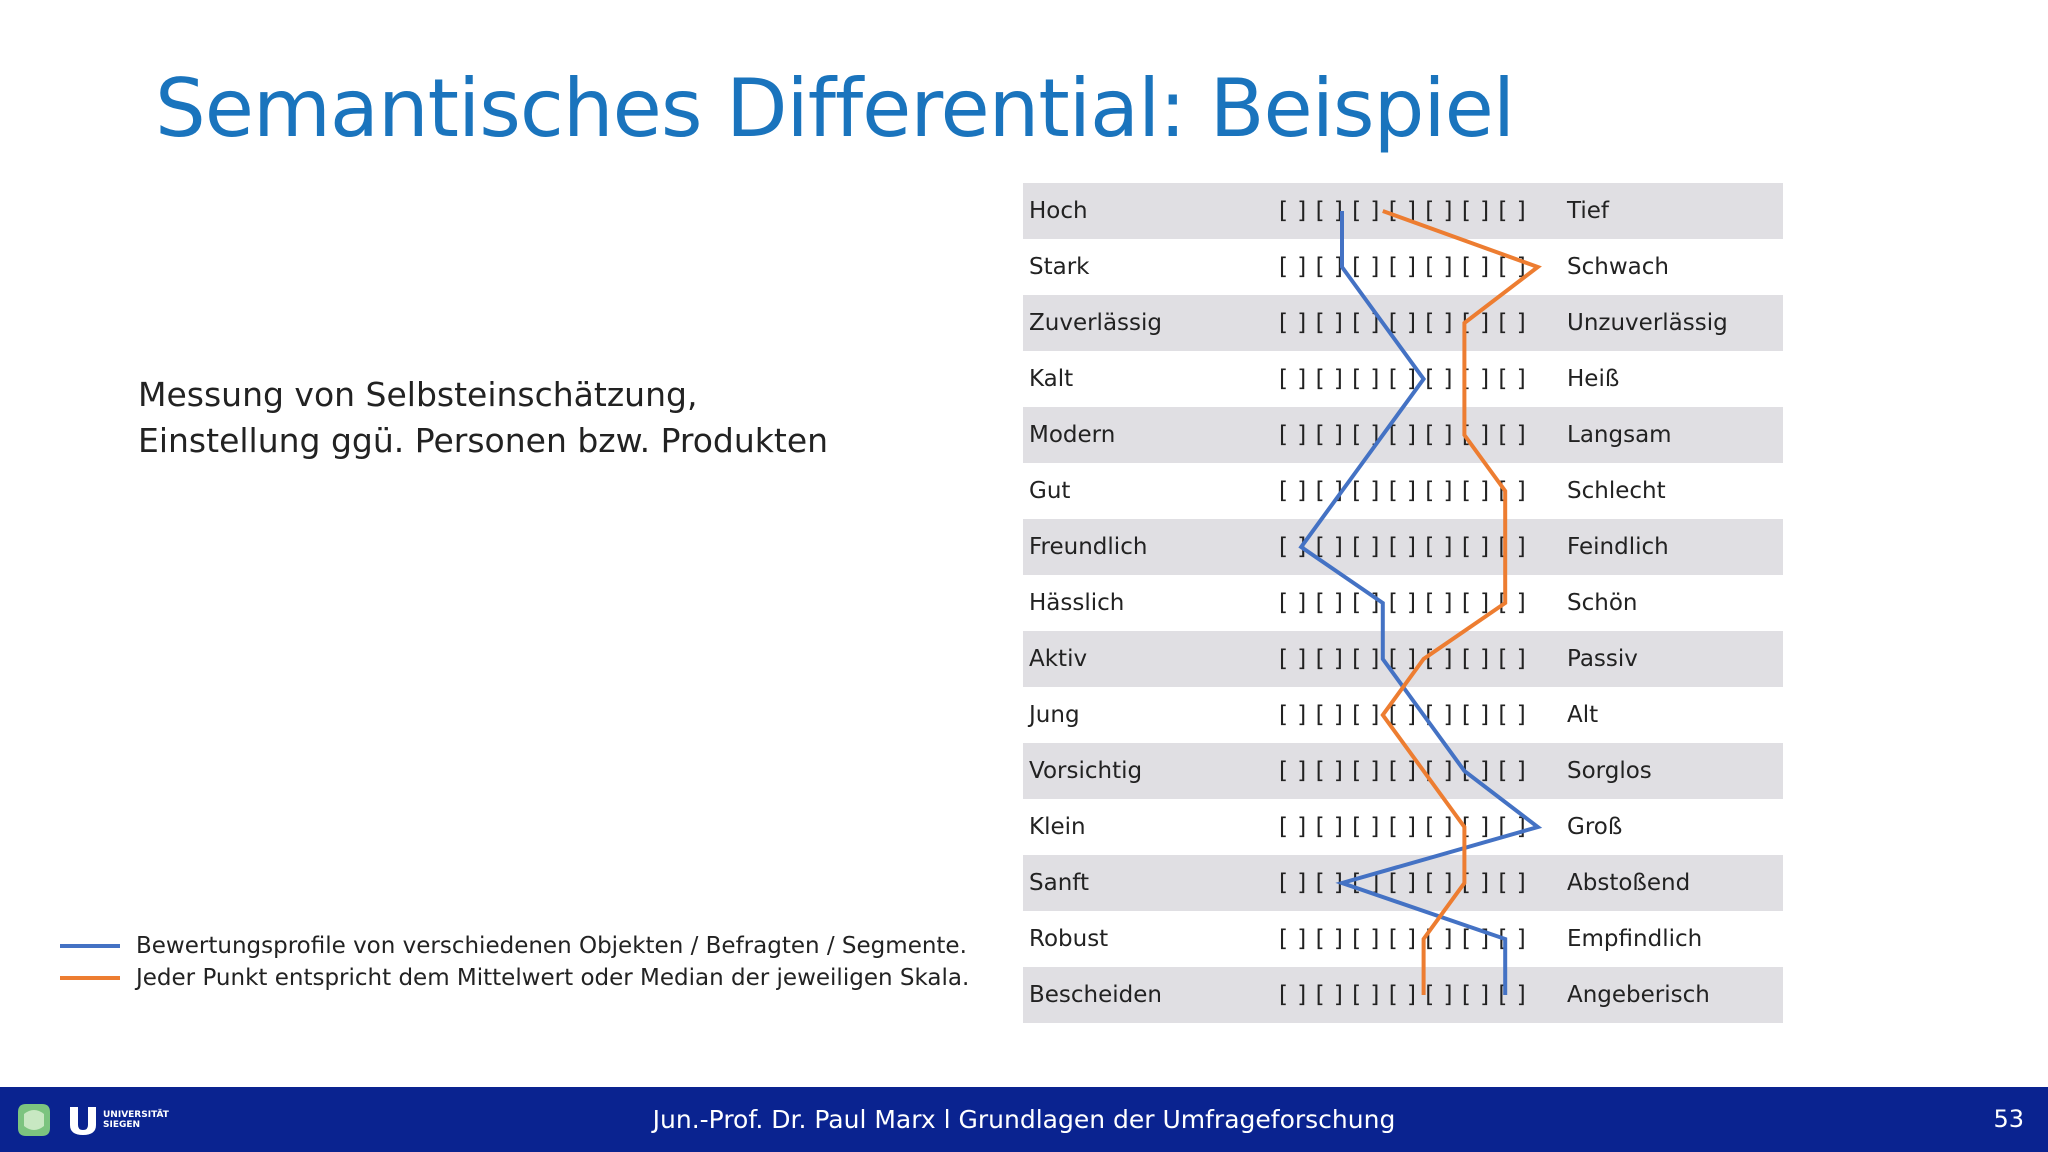 The image size is (2048, 1152). I want to click on scale-row: Stark [ ] [ ] [ ] [ ] [ ] [ ] [ ] Schwach, so click(1403, 267).